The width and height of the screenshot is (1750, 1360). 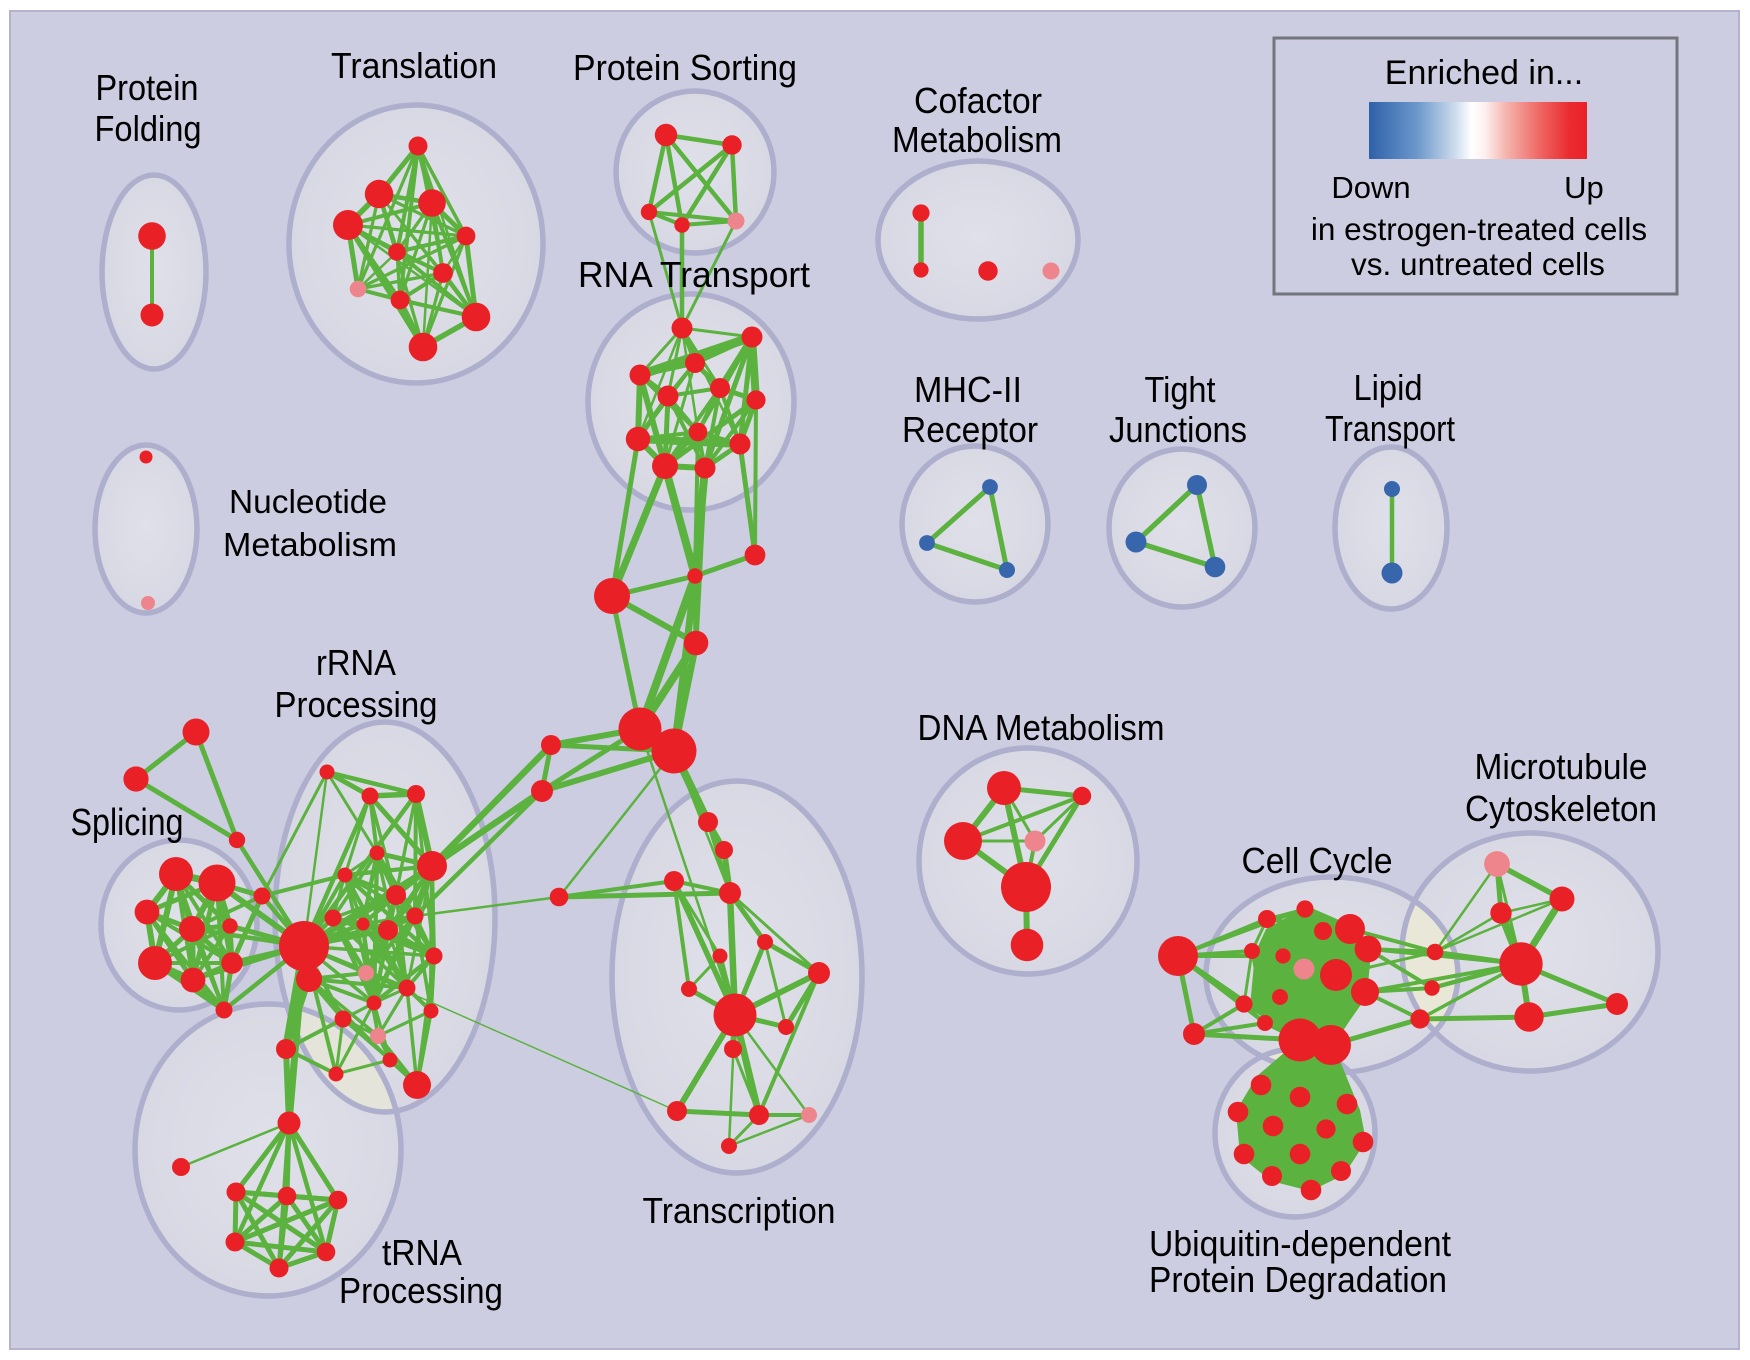 I want to click on svg-text: MHC-II, so click(x=968, y=389).